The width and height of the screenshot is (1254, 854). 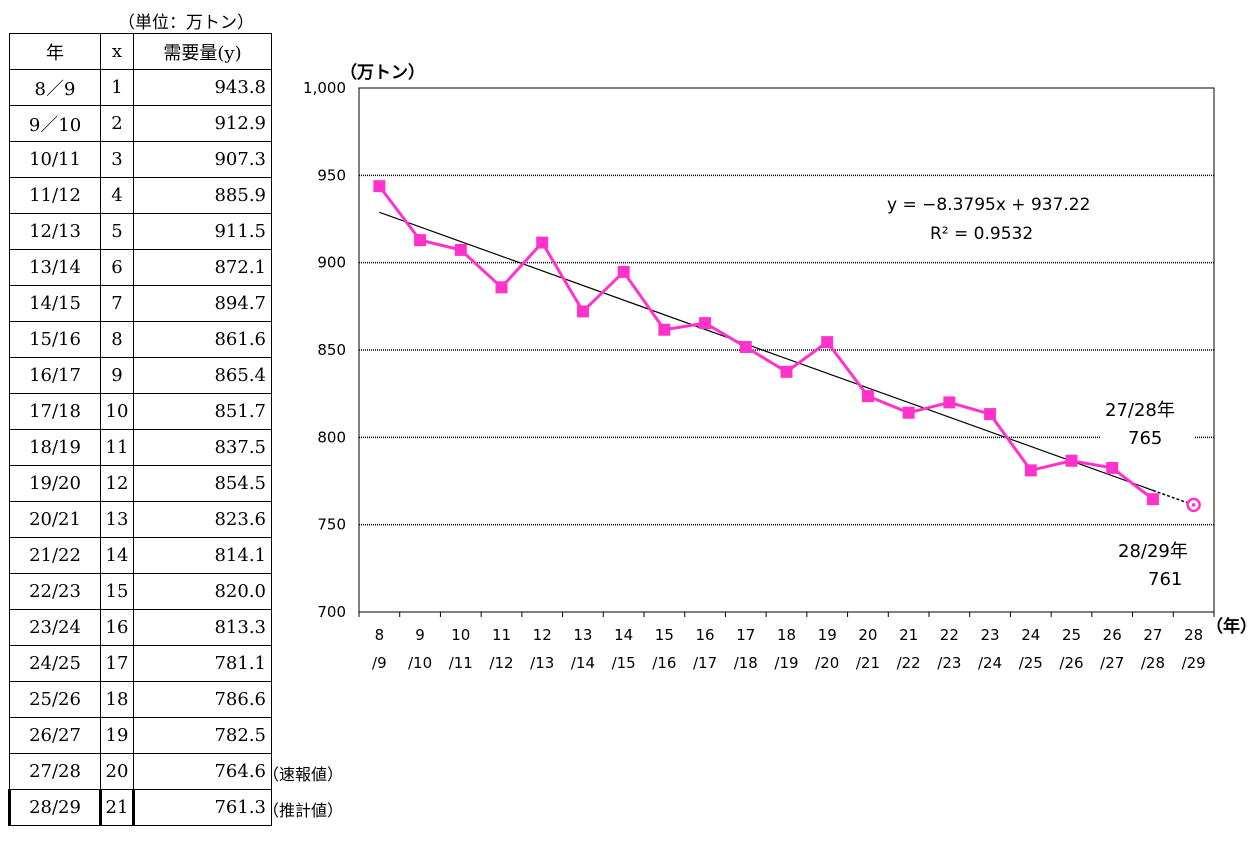 I want to click on cell-year: 26/27, so click(x=55, y=735).